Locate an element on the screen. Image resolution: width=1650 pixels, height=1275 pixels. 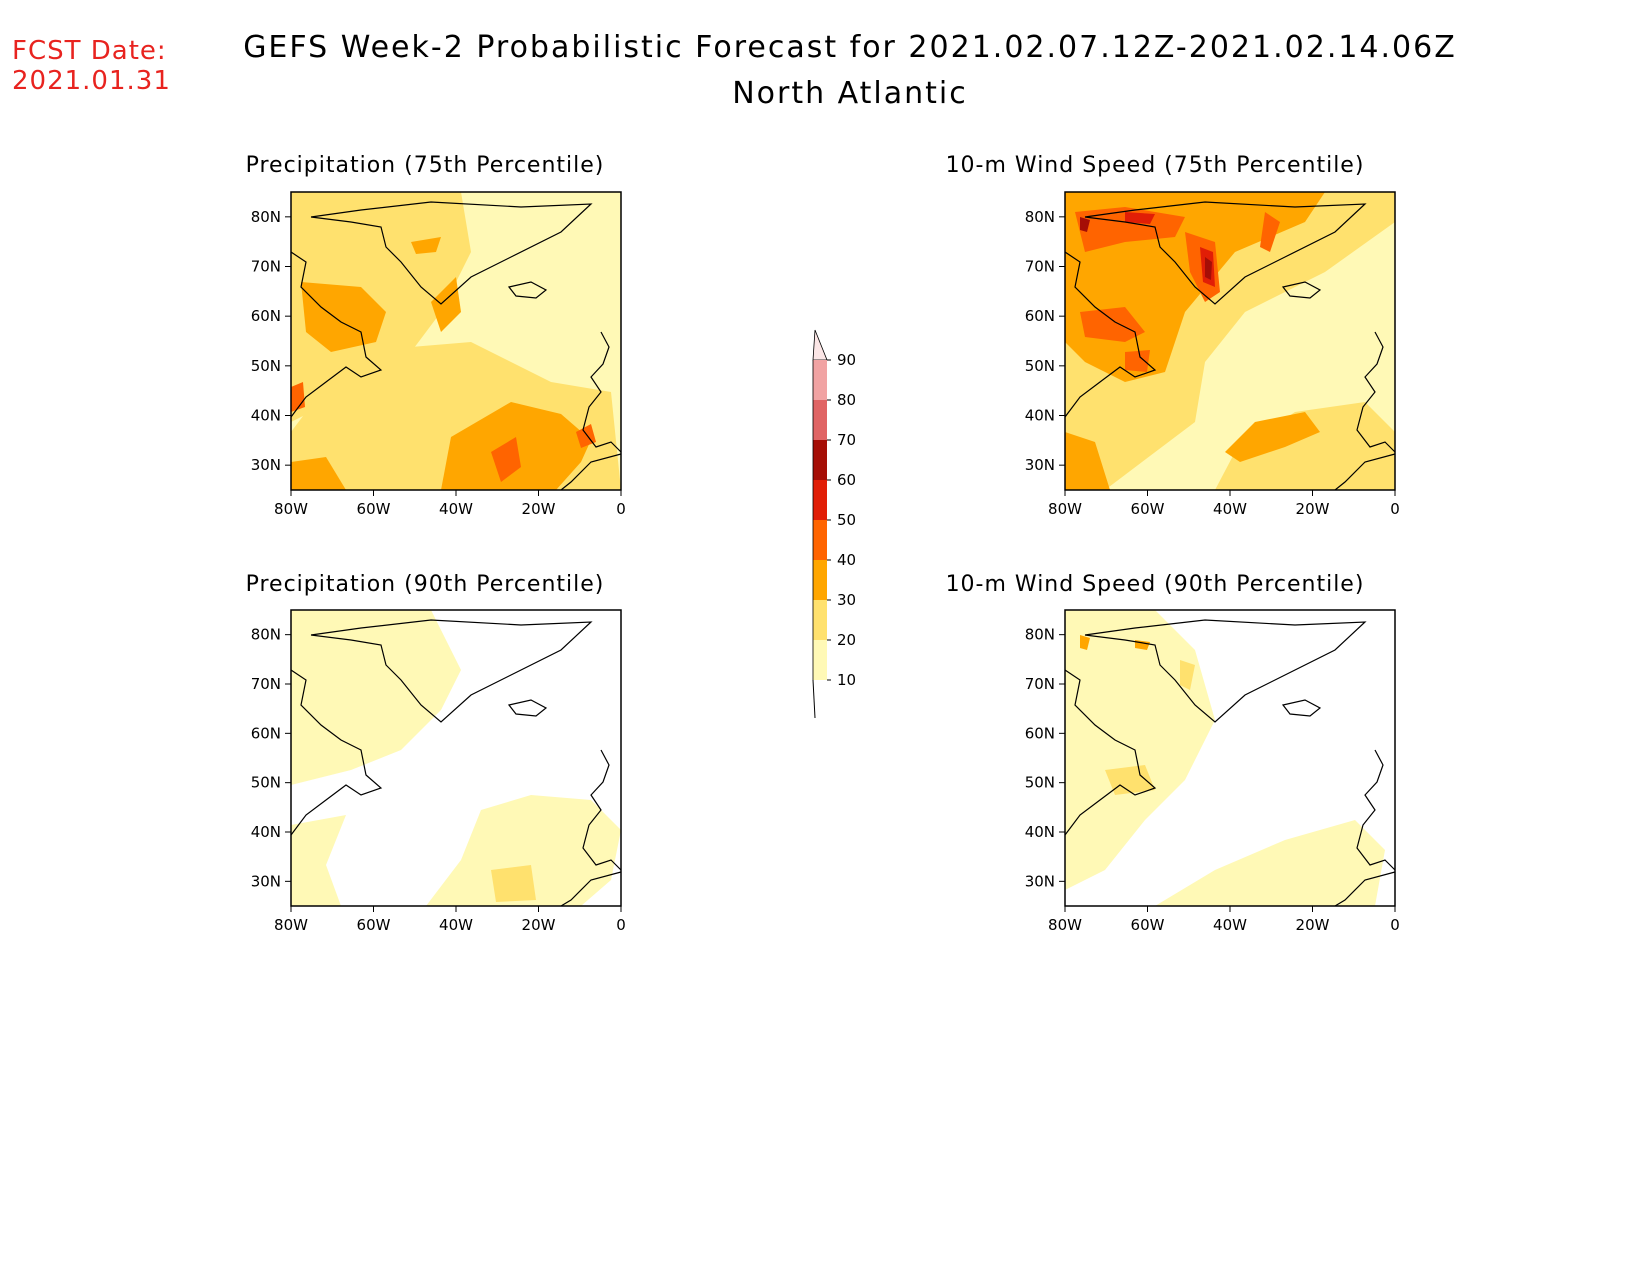
colorbar-bottom-cap is located at coordinates (814, 699).